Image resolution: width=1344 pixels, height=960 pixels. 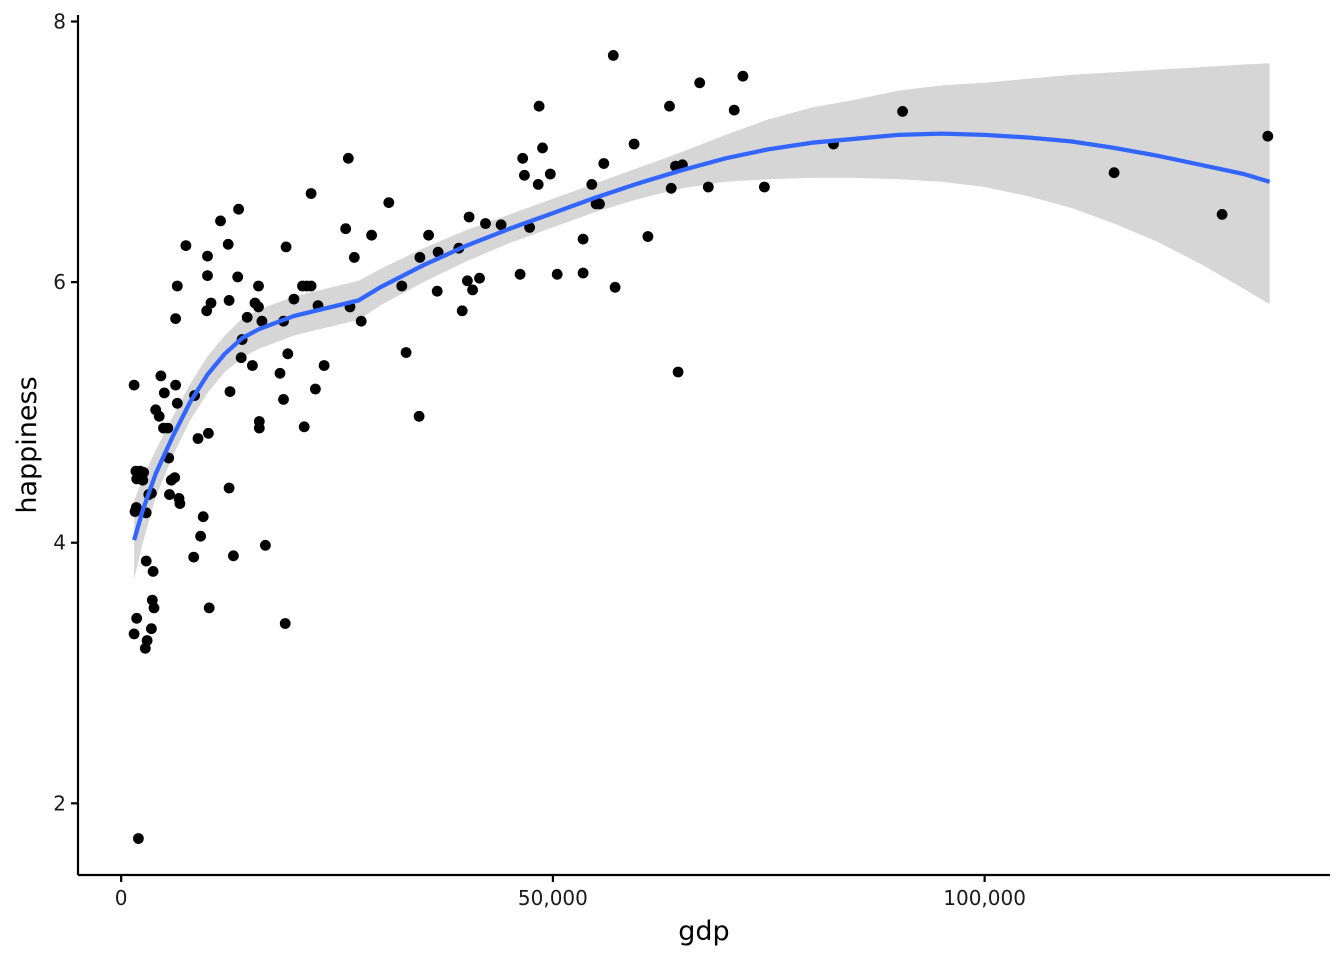 What do you see at coordinates (59, 22) in the screenshot?
I see `y-tick-label: 8` at bounding box center [59, 22].